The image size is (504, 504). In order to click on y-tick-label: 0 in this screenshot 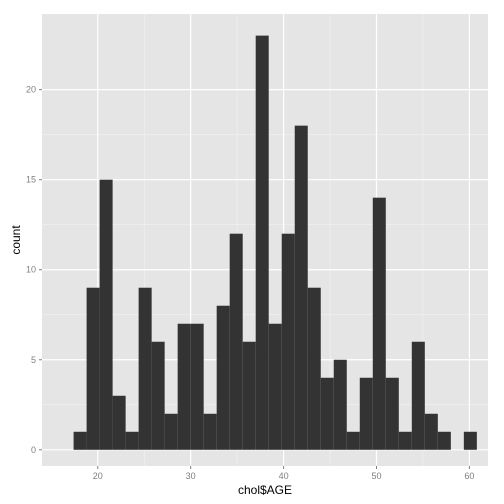, I will do `click(33, 450)`.